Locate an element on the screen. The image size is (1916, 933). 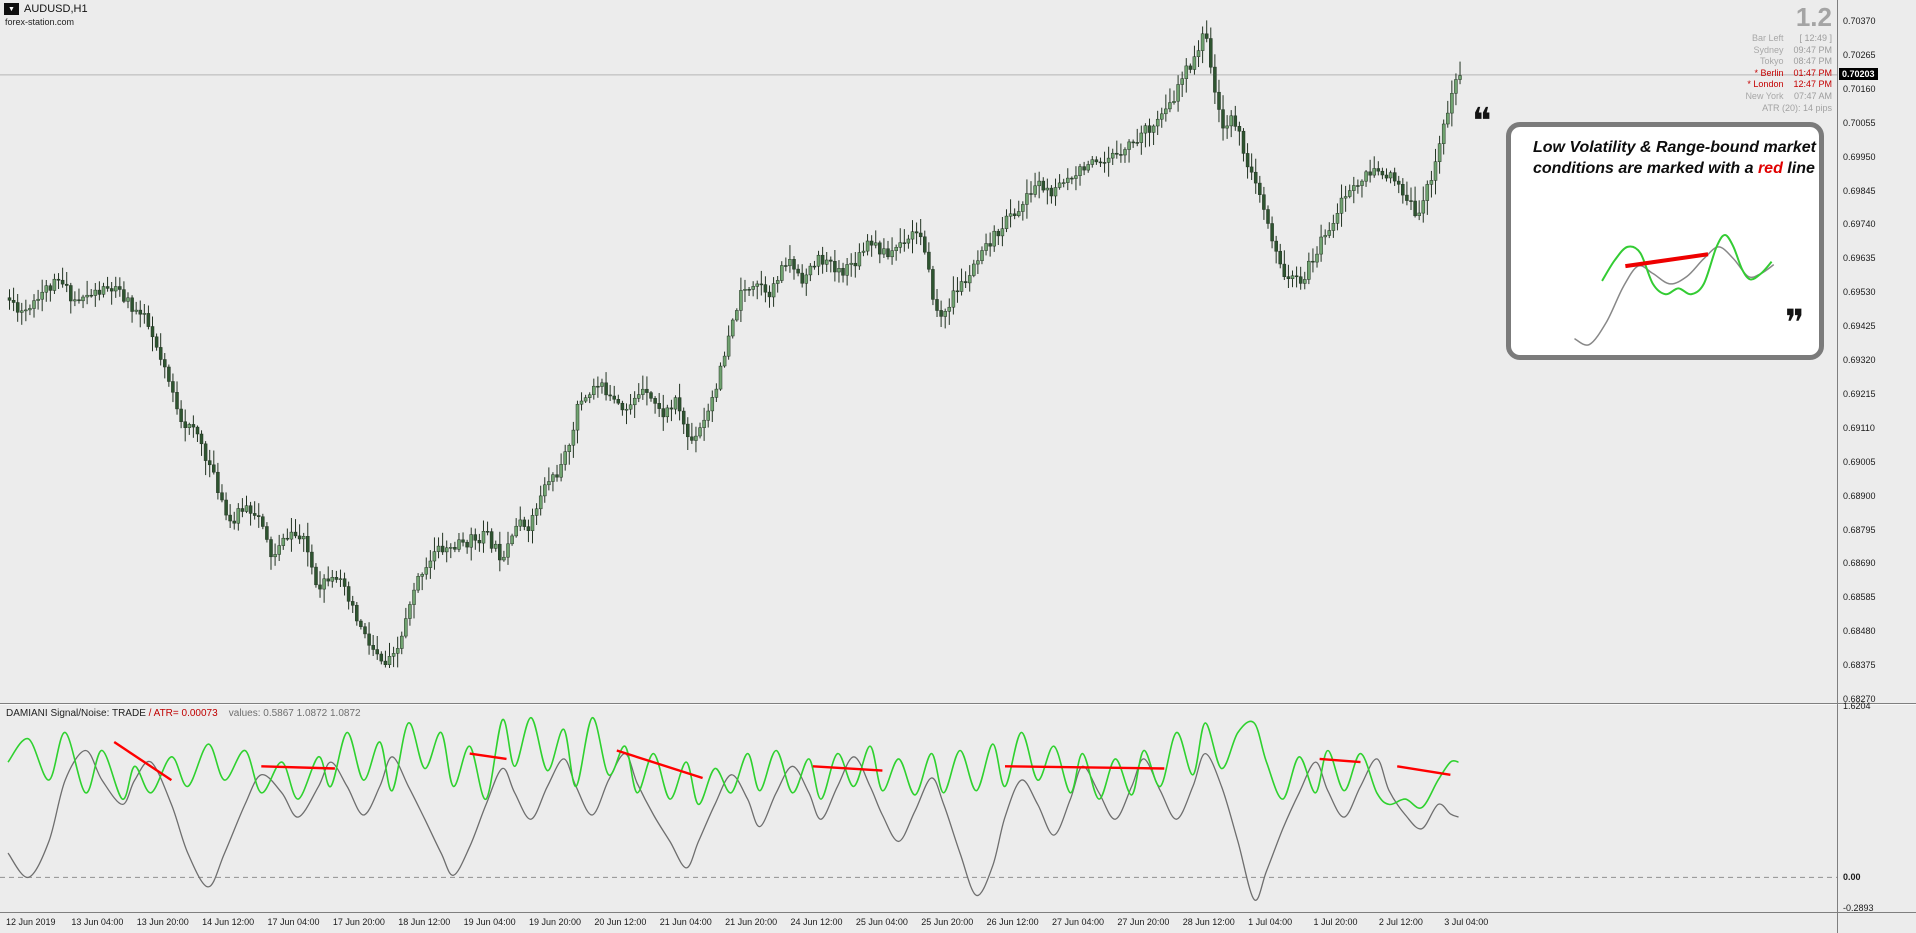
session-time: [ 12:49 ] is located at coordinates (1815, 38).